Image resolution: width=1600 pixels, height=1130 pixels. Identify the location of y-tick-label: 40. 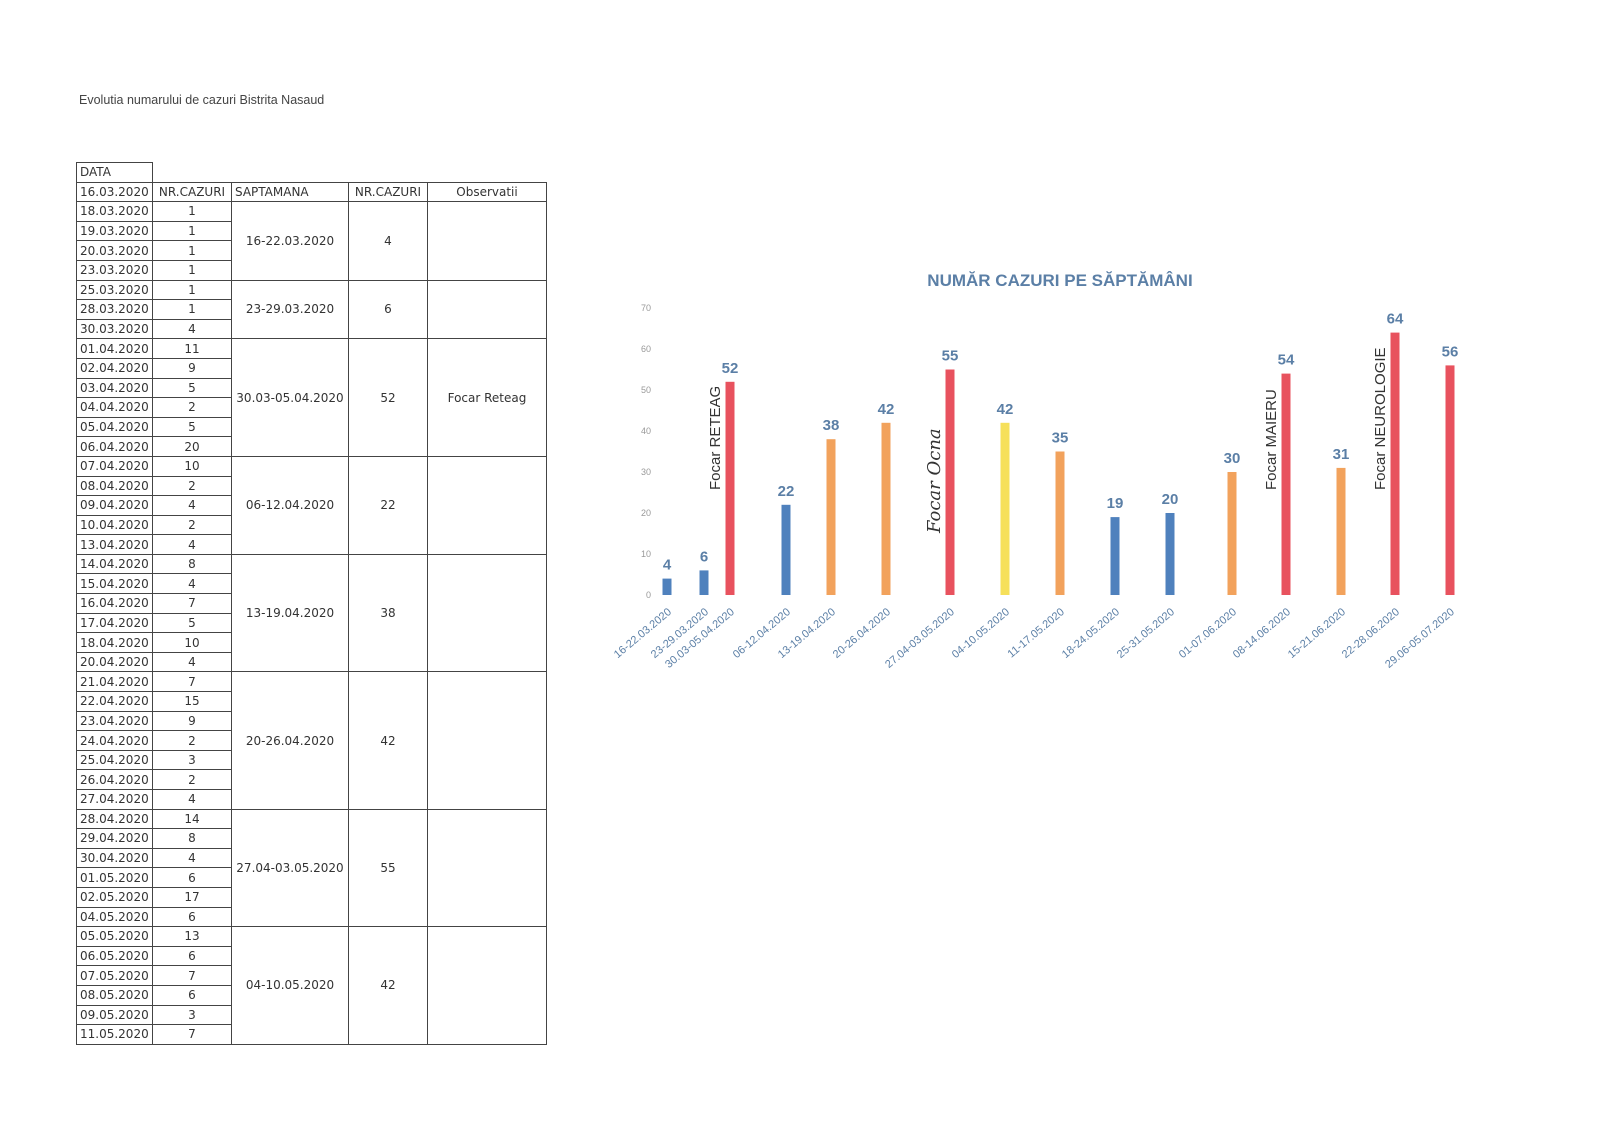
(646, 431).